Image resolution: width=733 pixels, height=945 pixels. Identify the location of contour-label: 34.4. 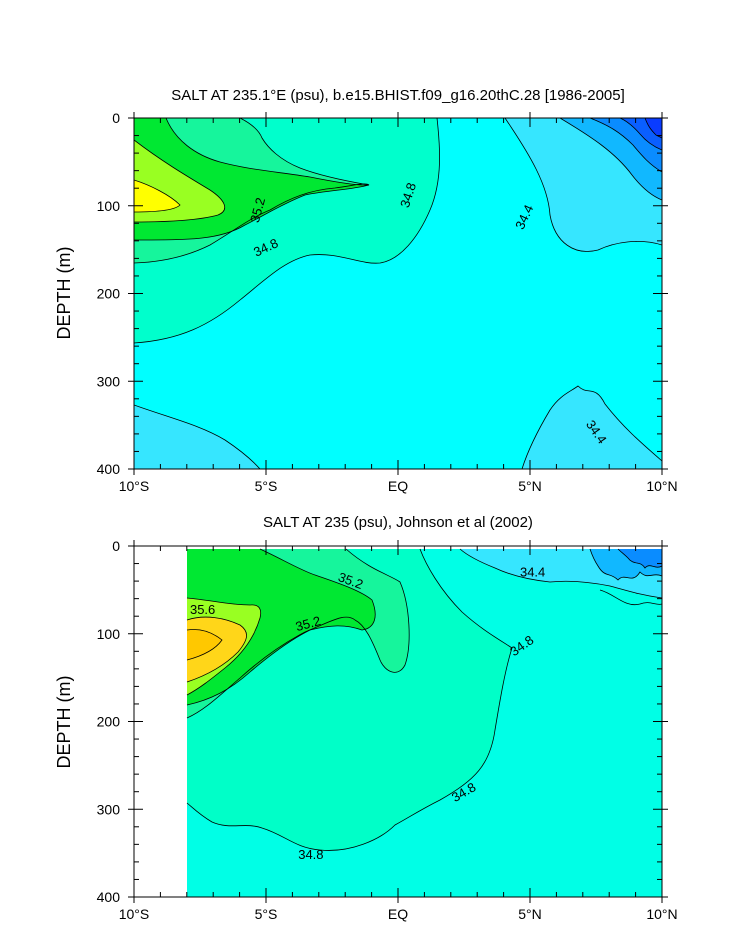
(532, 571).